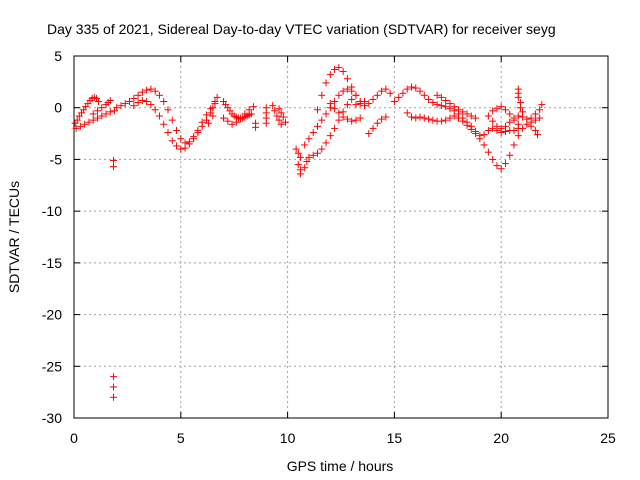 Image resolution: width=640 pixels, height=480 pixels. Describe the element at coordinates (74, 438) in the screenshot. I see `x-tick-label: 0` at that location.